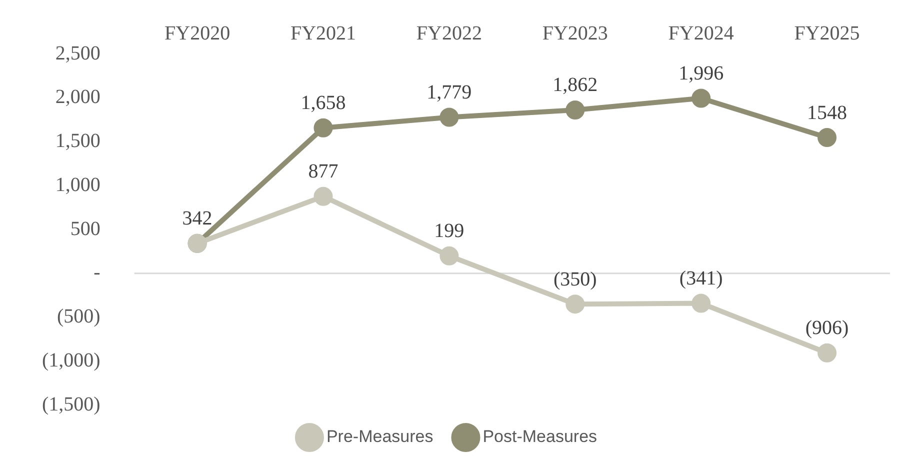 This screenshot has width=912, height=464. What do you see at coordinates (78, 317) in the screenshot?
I see `y-tick-label: (500)` at bounding box center [78, 317].